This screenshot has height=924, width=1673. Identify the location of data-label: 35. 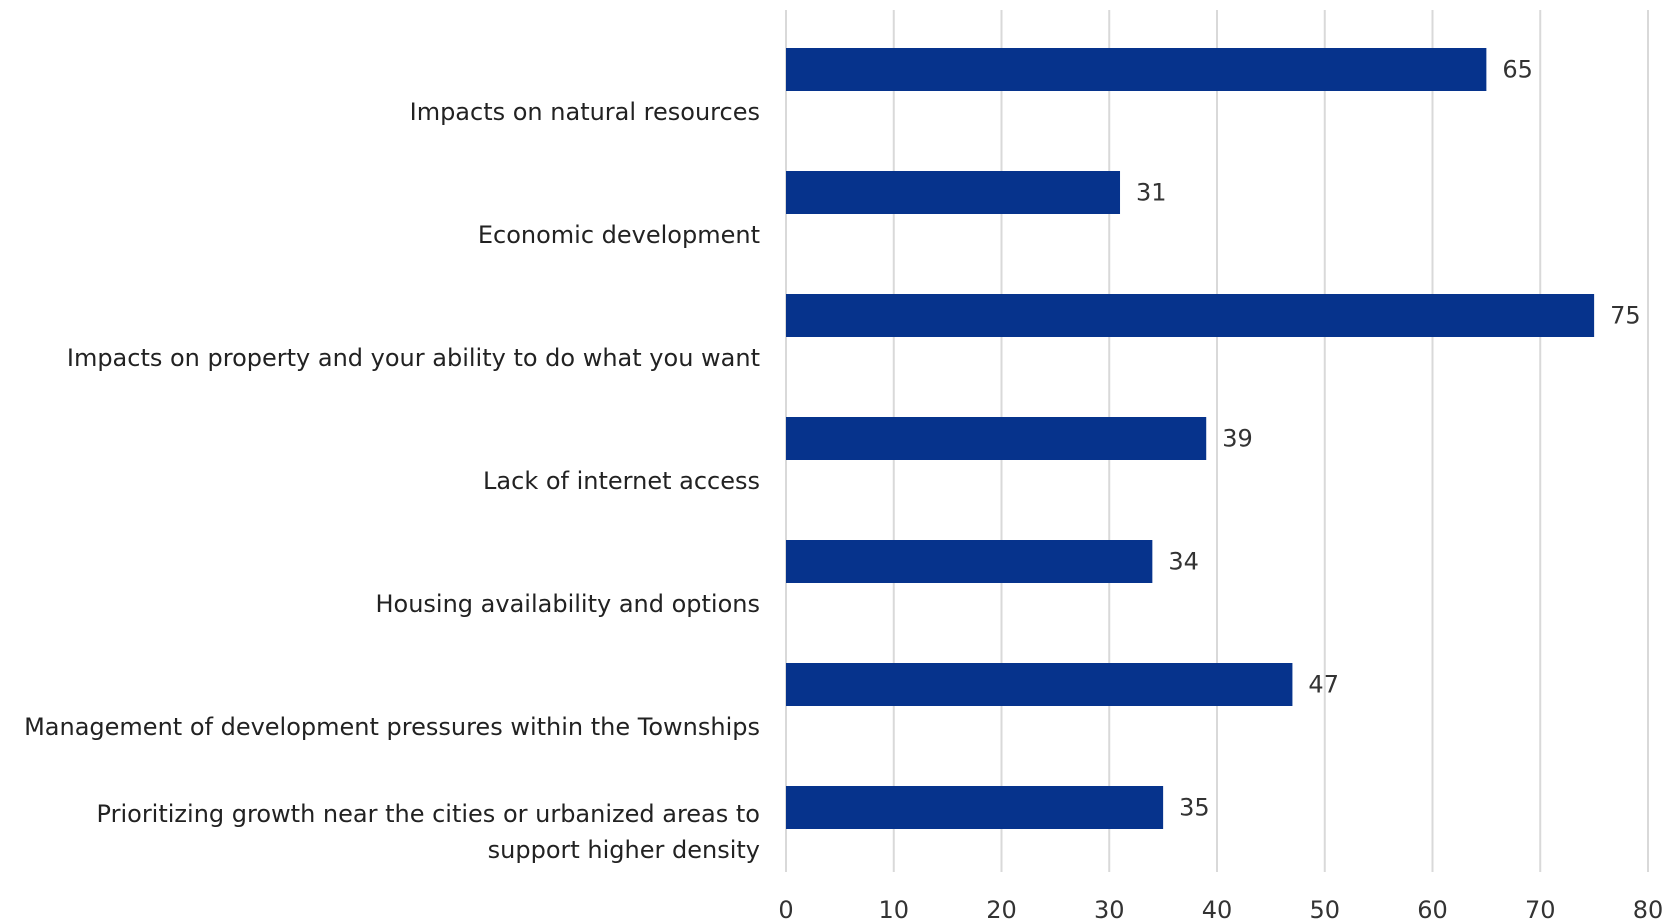
(1194, 808).